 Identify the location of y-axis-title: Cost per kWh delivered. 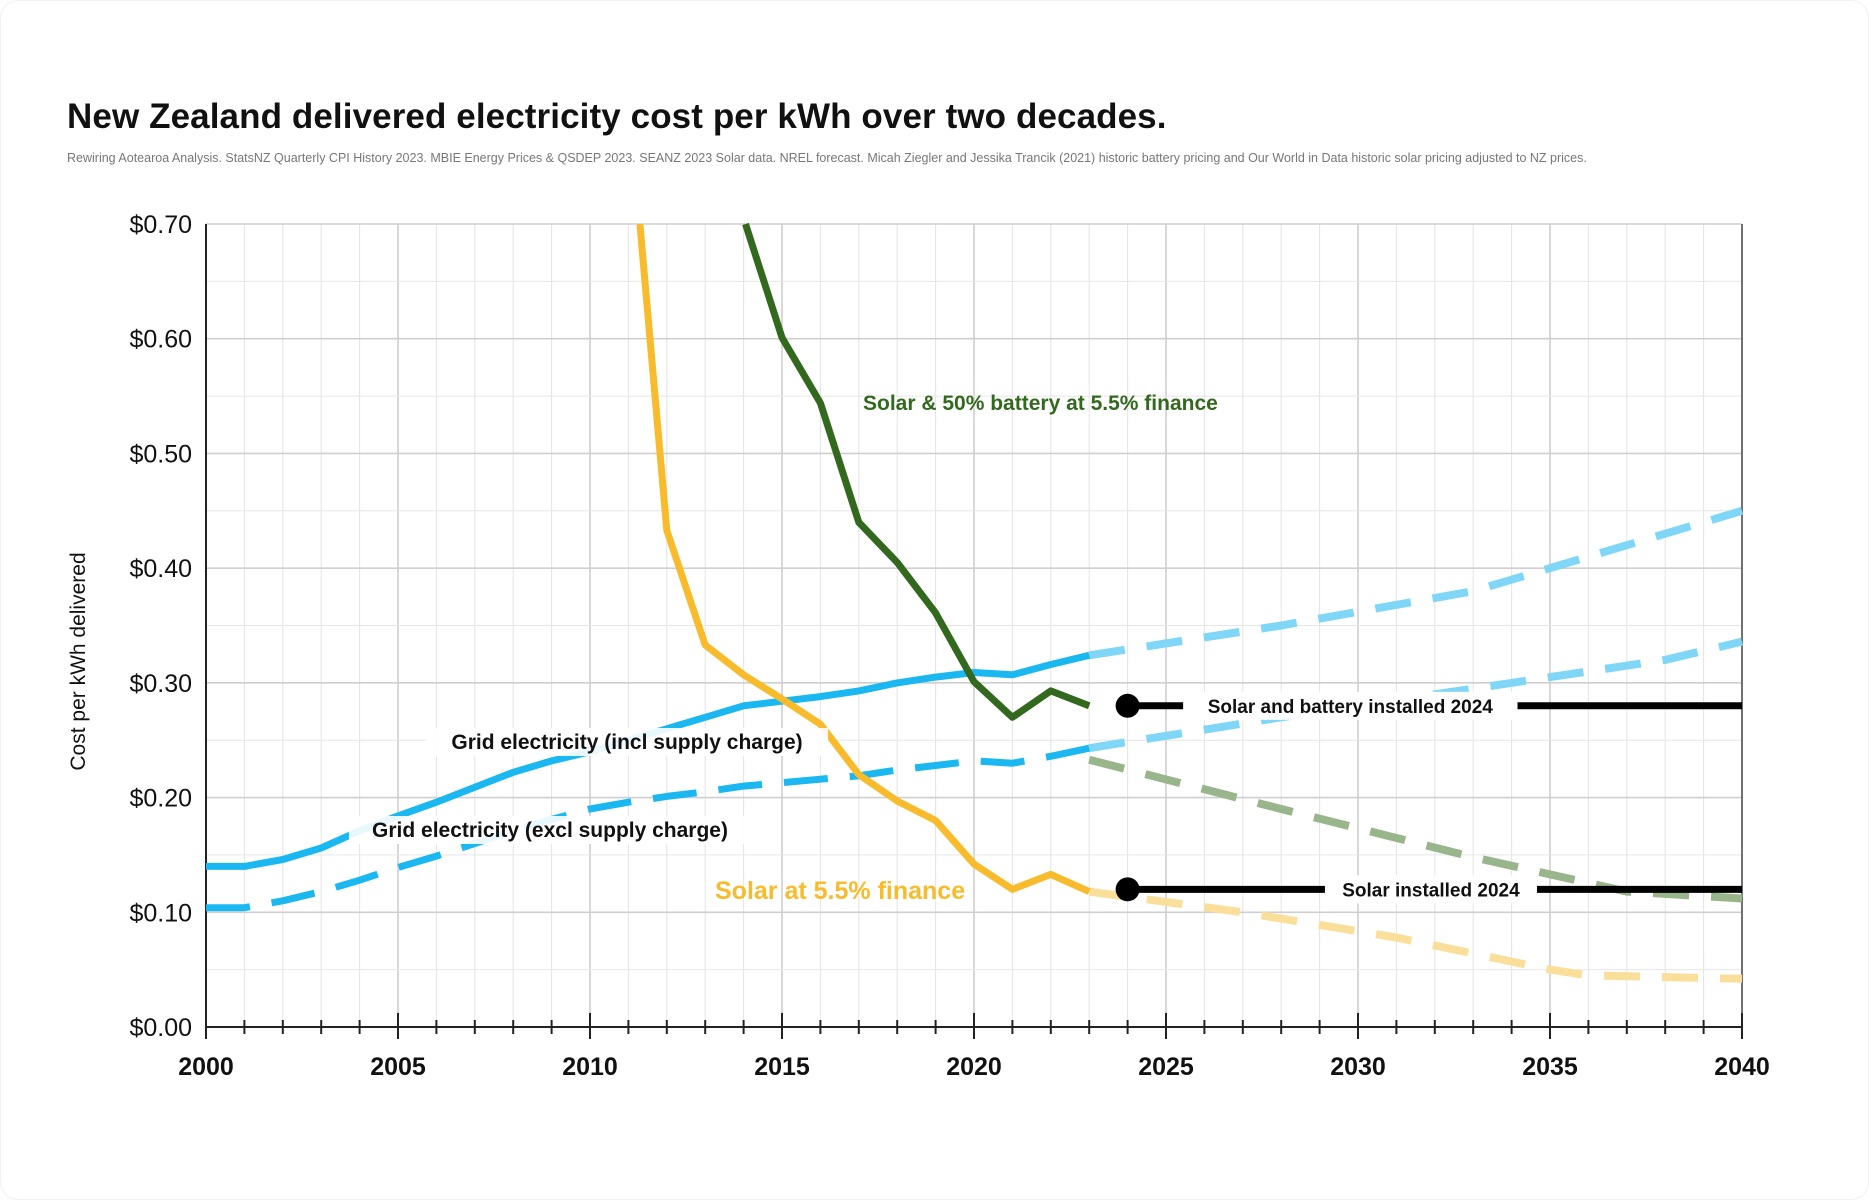
(78, 661).